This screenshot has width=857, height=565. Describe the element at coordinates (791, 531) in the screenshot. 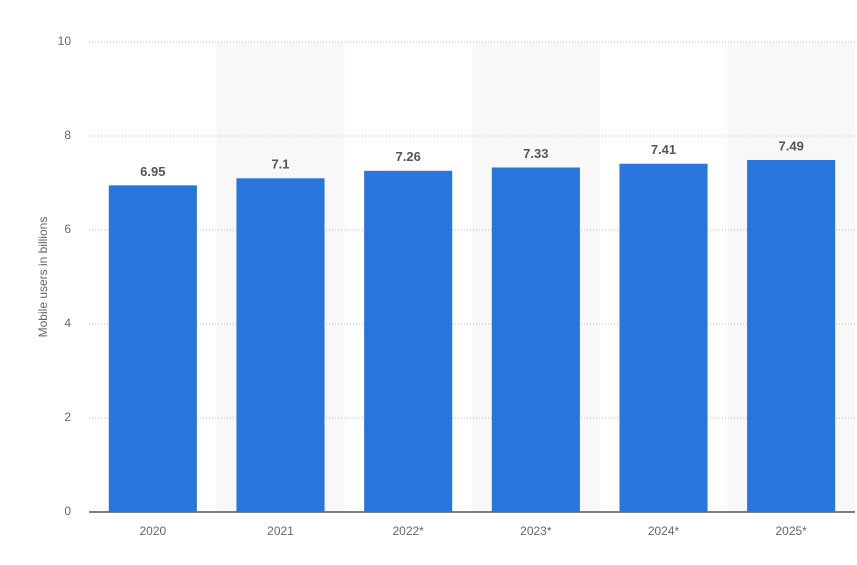

I see `x-tick-label: 2025*` at that location.